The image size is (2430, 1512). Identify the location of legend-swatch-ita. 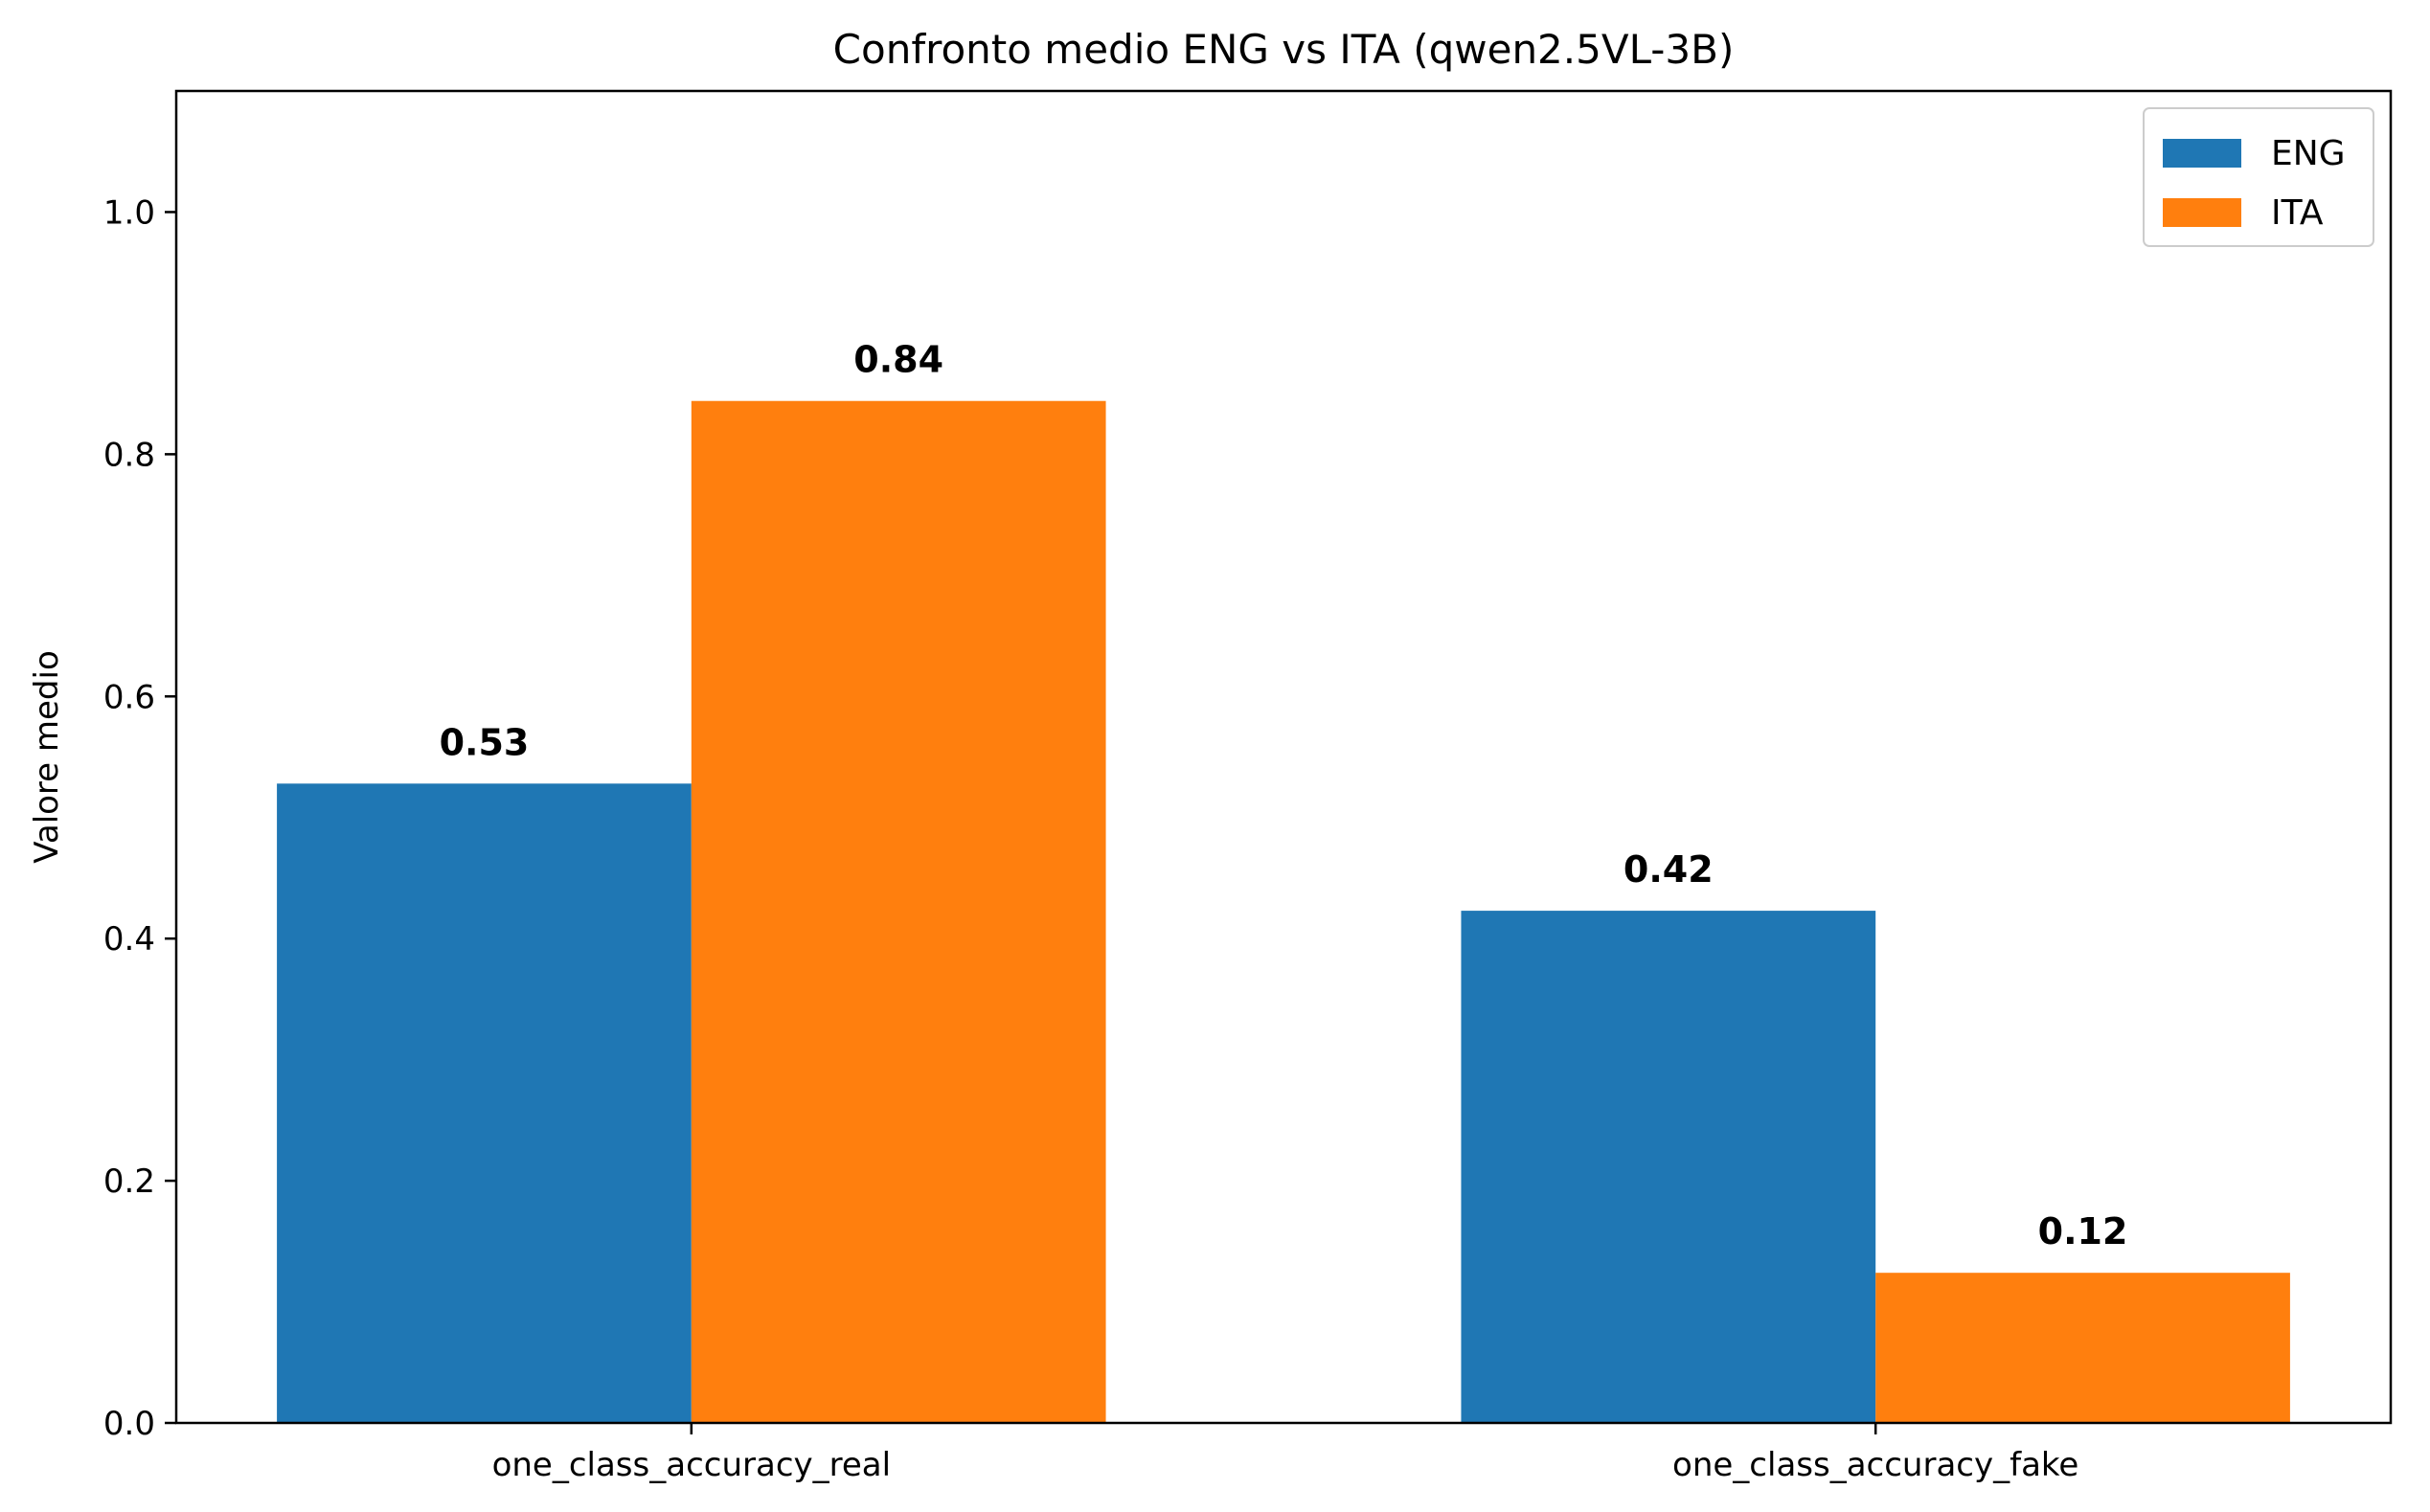
(2202, 212).